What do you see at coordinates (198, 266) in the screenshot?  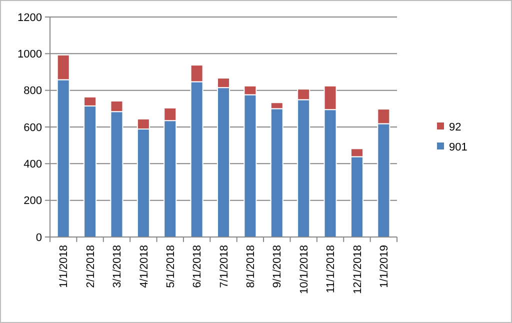 I see `x-tick-label: 6/1/2018` at bounding box center [198, 266].